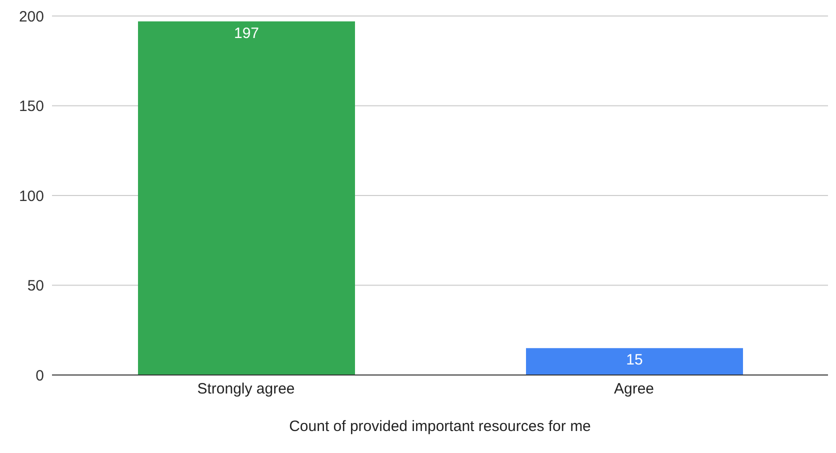 Image resolution: width=836 pixels, height=453 pixels. Describe the element at coordinates (31, 196) in the screenshot. I see `y-tick-label: 100` at that location.